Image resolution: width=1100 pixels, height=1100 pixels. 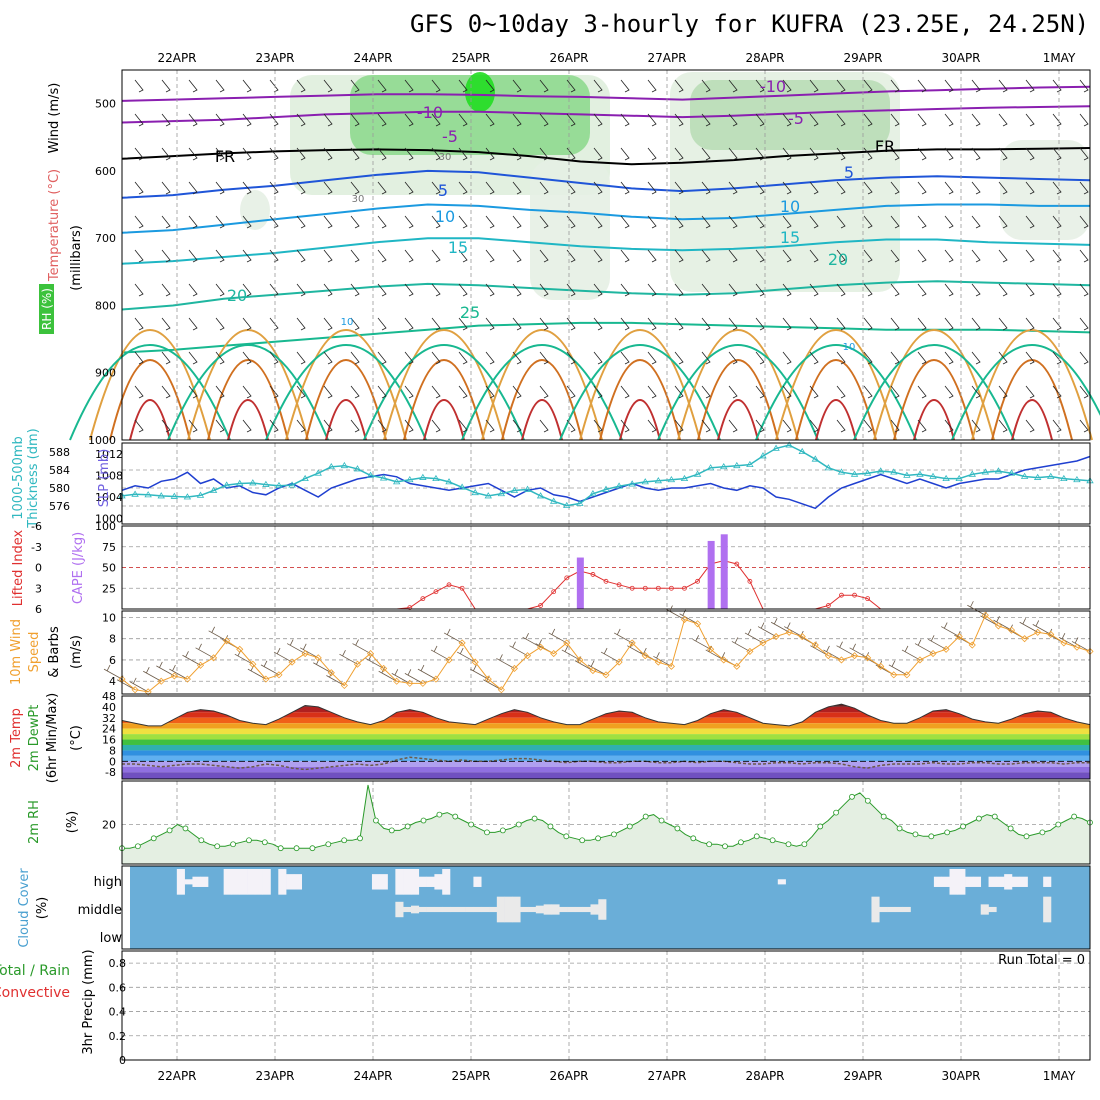 What do you see at coordinates (274, 58) in the screenshot?
I see `date-label-top: 23APR` at bounding box center [274, 58].